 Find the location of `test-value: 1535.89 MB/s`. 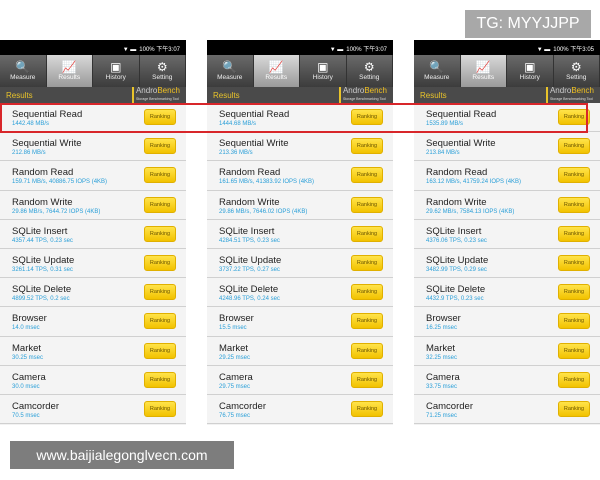

test-value: 1535.89 MB/s is located at coordinates (445, 124).